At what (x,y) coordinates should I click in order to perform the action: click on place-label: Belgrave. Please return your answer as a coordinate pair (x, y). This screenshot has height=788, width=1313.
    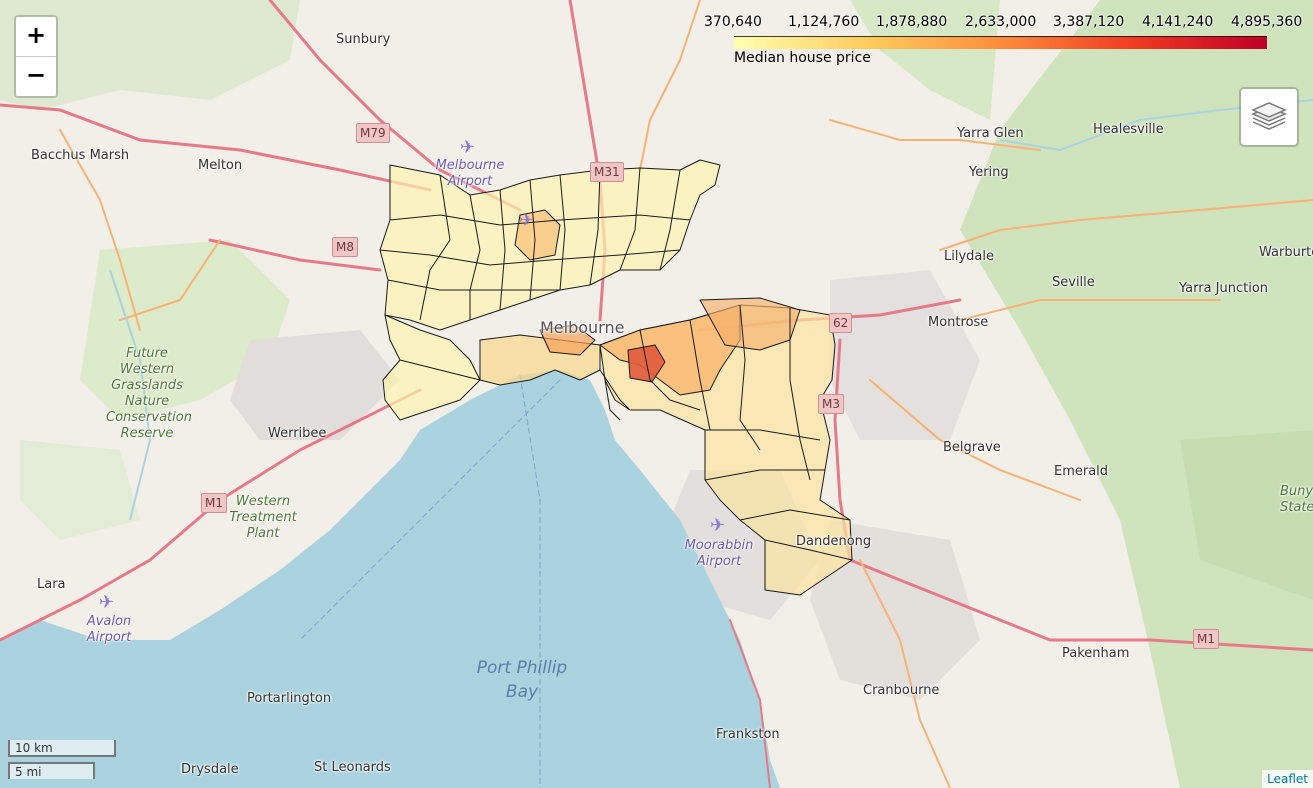
    Looking at the image, I should click on (972, 447).